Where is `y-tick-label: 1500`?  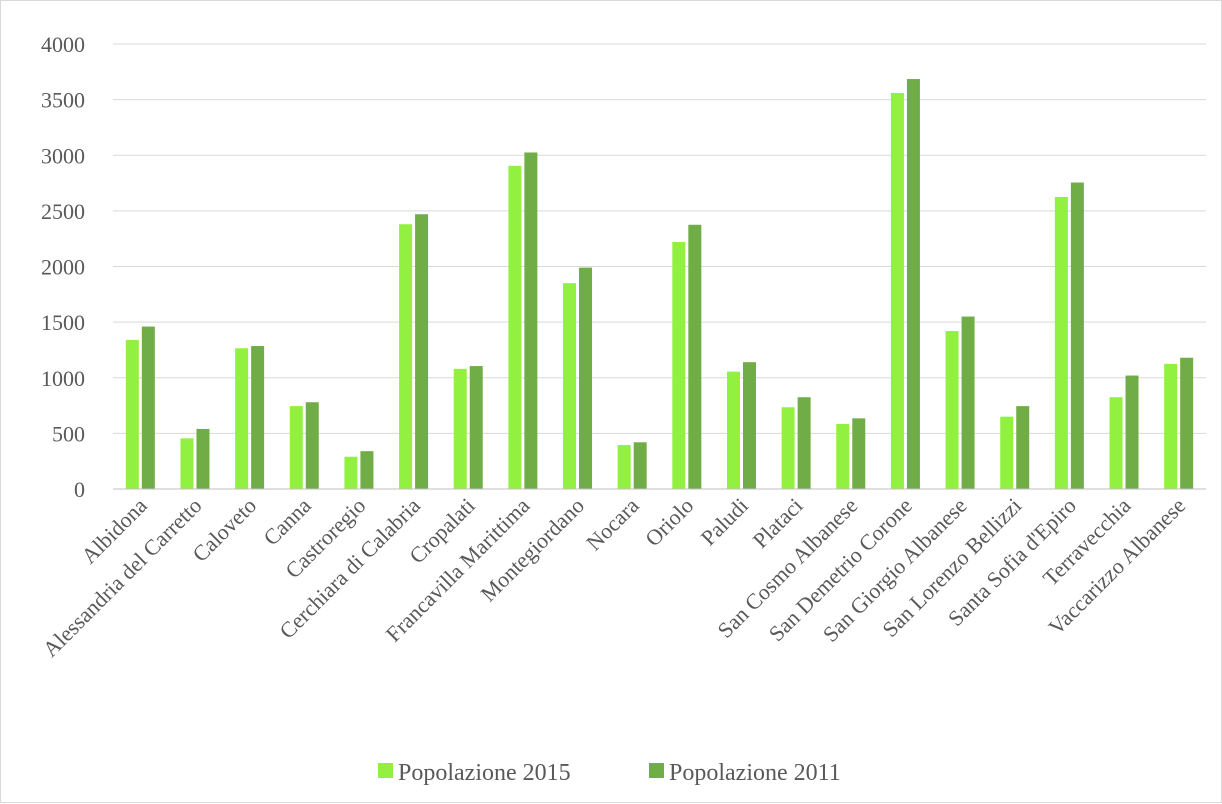 y-tick-label: 1500 is located at coordinates (63, 322).